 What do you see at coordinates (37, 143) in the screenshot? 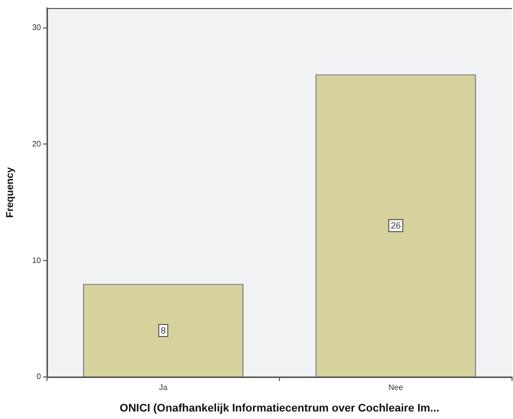
I see `y-tick-label: 20` at bounding box center [37, 143].